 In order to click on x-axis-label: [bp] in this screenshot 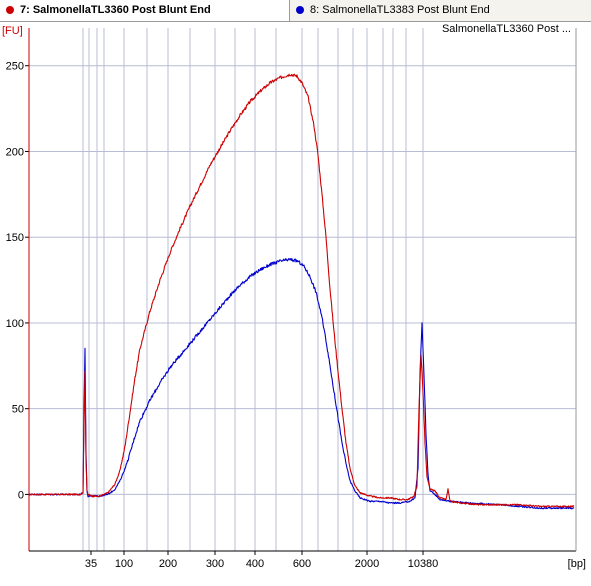, I will do `click(577, 564)`.